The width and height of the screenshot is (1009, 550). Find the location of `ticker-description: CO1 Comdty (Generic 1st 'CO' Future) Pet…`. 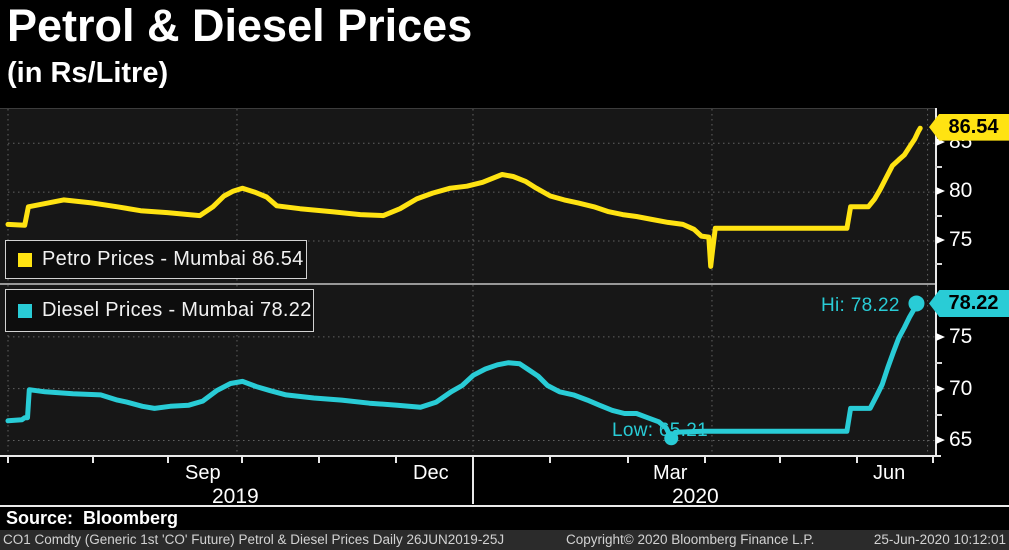

ticker-description: CO1 Comdty (Generic 1st 'CO' Future) Pet… is located at coordinates (254, 539).